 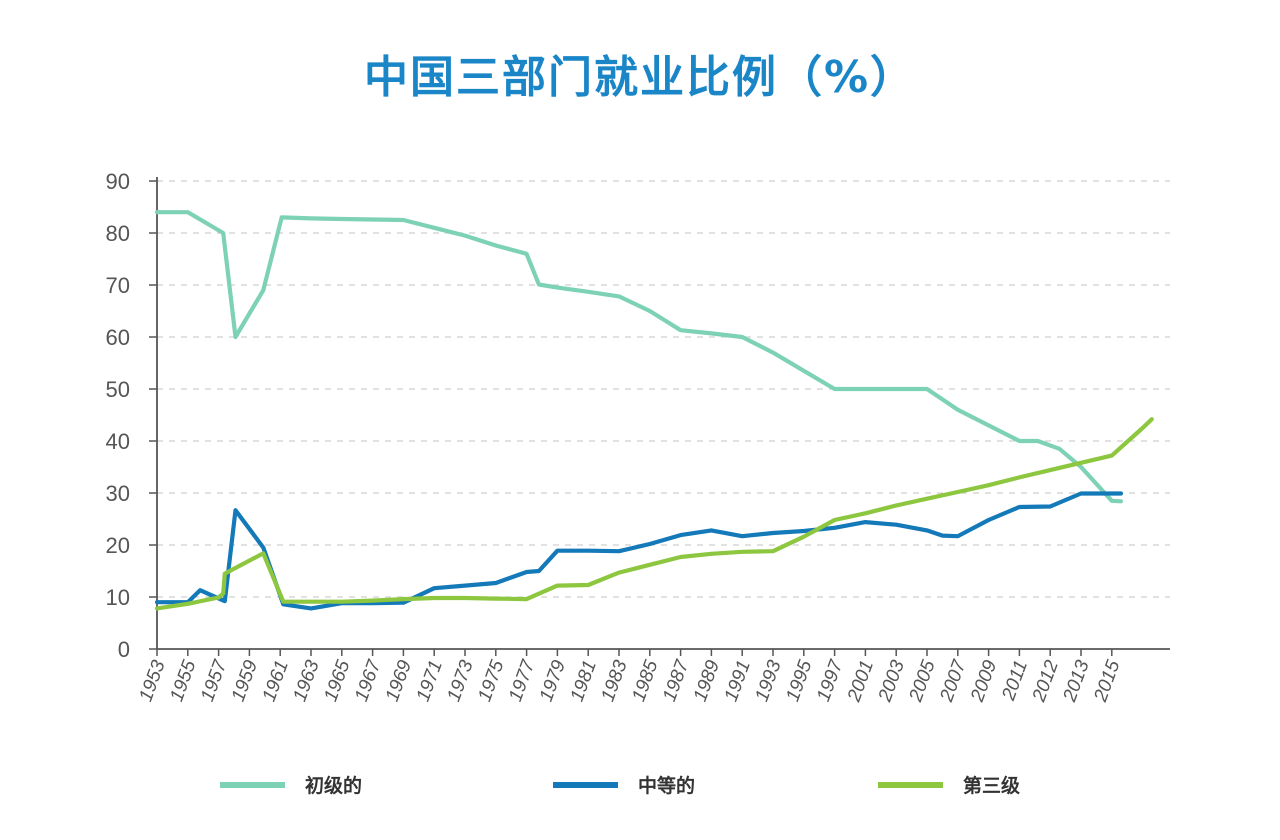 I want to click on y-tick-label: 70, so click(x=118, y=285).